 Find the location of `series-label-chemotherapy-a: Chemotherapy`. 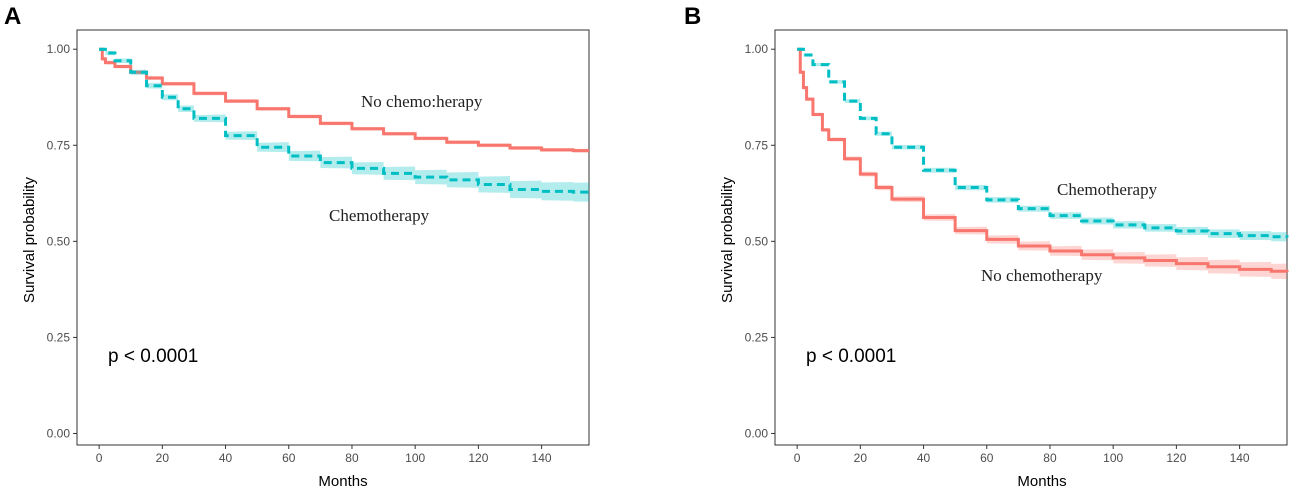

series-label-chemotherapy-a: Chemotherapy is located at coordinates (379, 215).